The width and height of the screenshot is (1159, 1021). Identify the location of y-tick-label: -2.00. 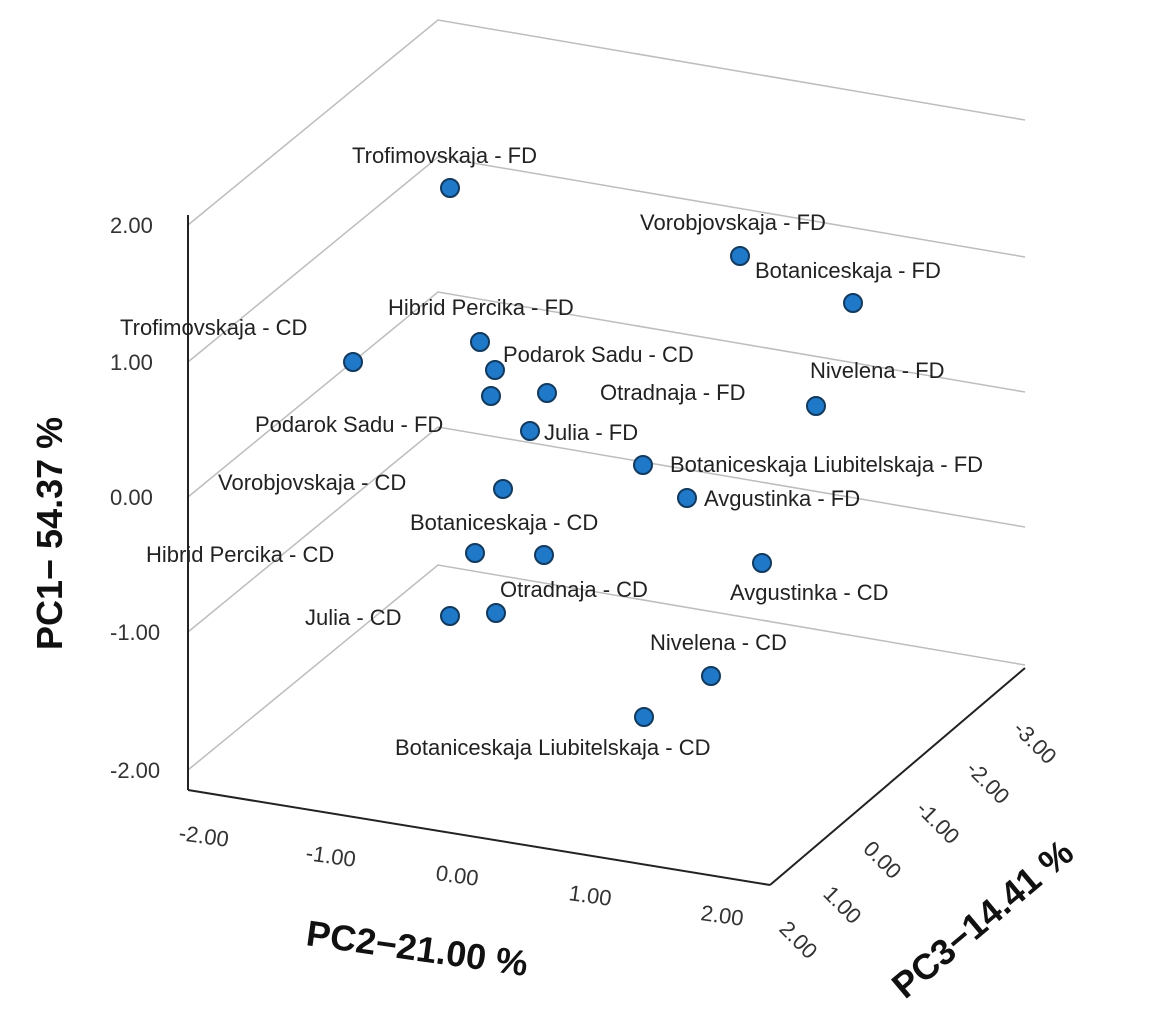
(135, 770).